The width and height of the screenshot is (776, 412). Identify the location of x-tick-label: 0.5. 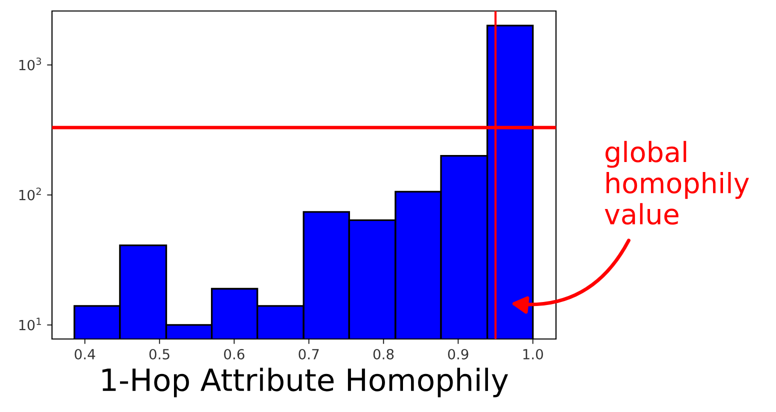
(159, 354).